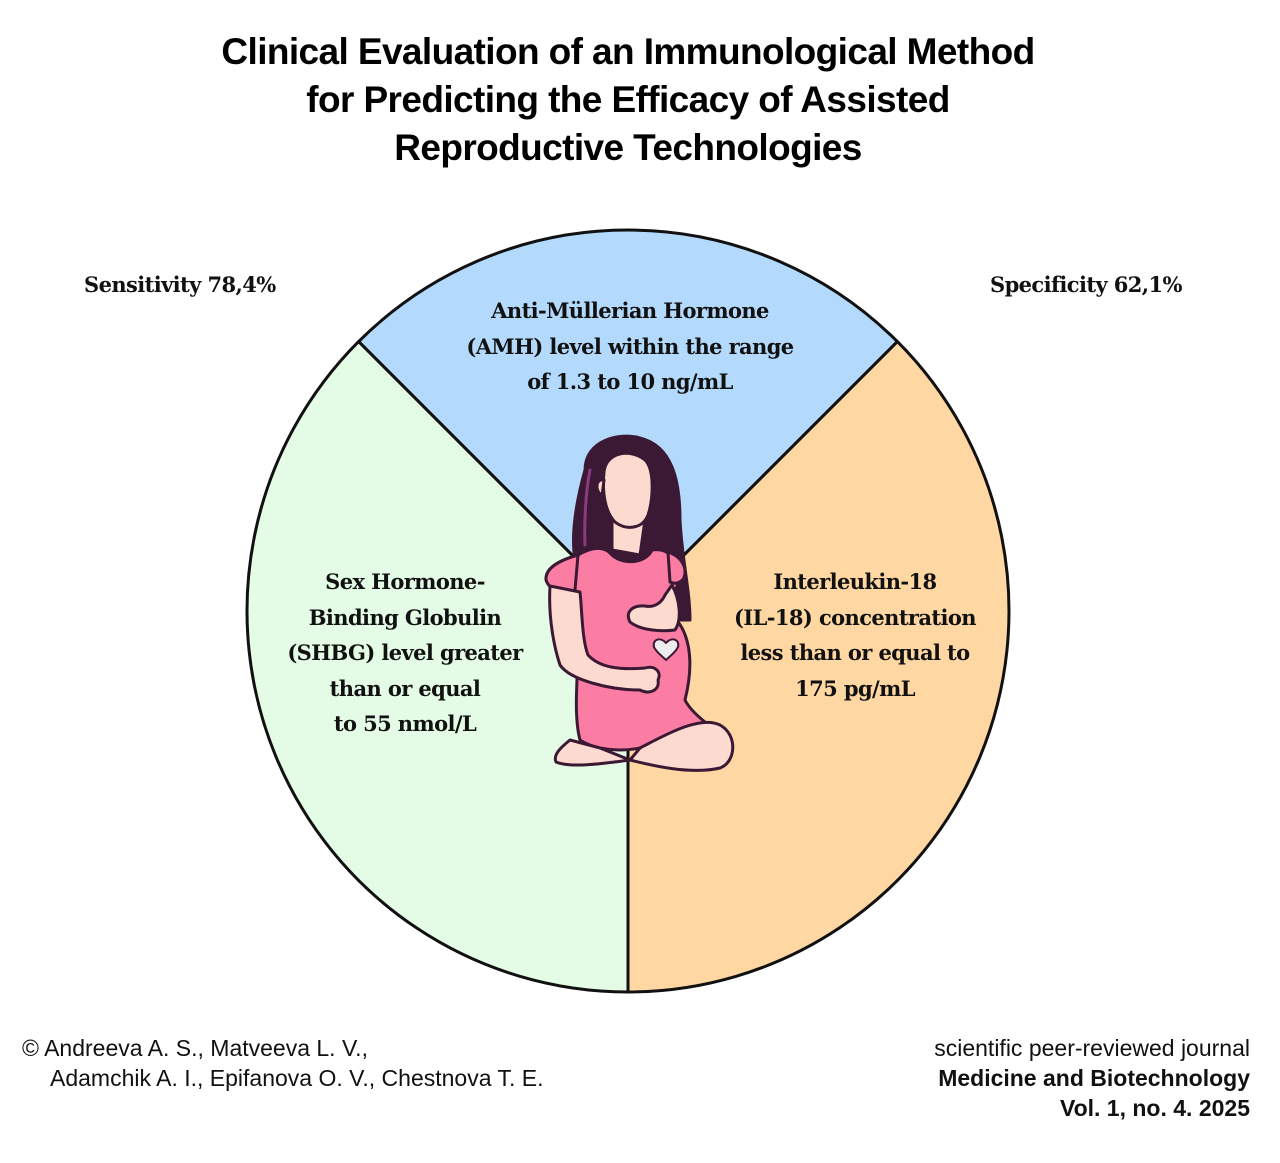  What do you see at coordinates (405, 723) in the screenshot?
I see `shbg-line-5: to 55 nmol/L` at bounding box center [405, 723].